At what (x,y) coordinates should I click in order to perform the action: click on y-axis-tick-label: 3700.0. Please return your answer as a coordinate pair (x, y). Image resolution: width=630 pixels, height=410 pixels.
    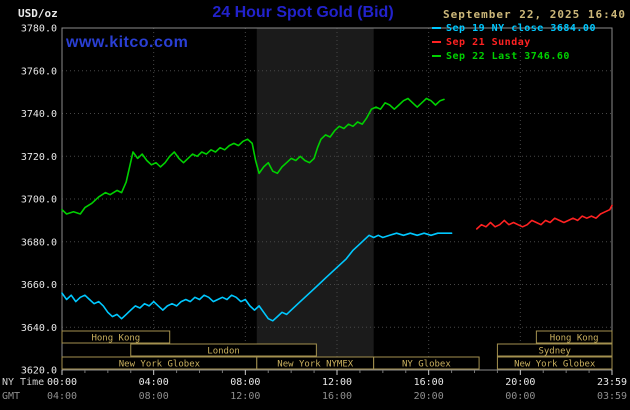
    Looking at the image, I should click on (39, 200).